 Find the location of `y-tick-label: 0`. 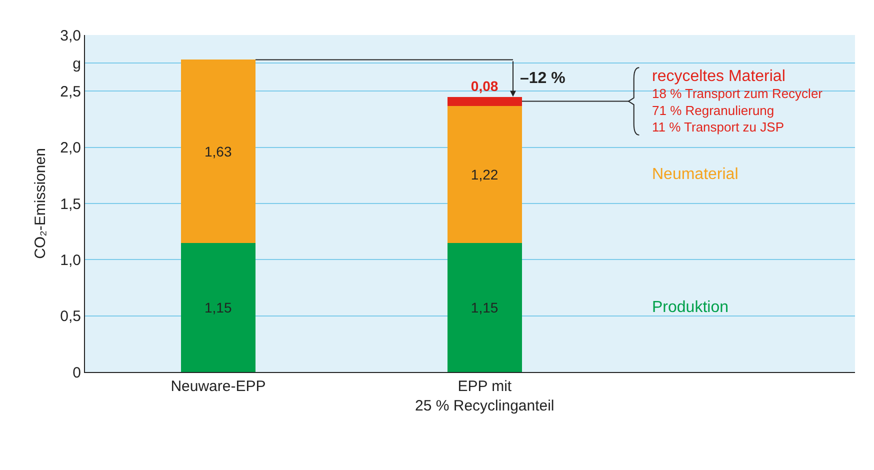

y-tick-label: 0 is located at coordinates (76, 373).